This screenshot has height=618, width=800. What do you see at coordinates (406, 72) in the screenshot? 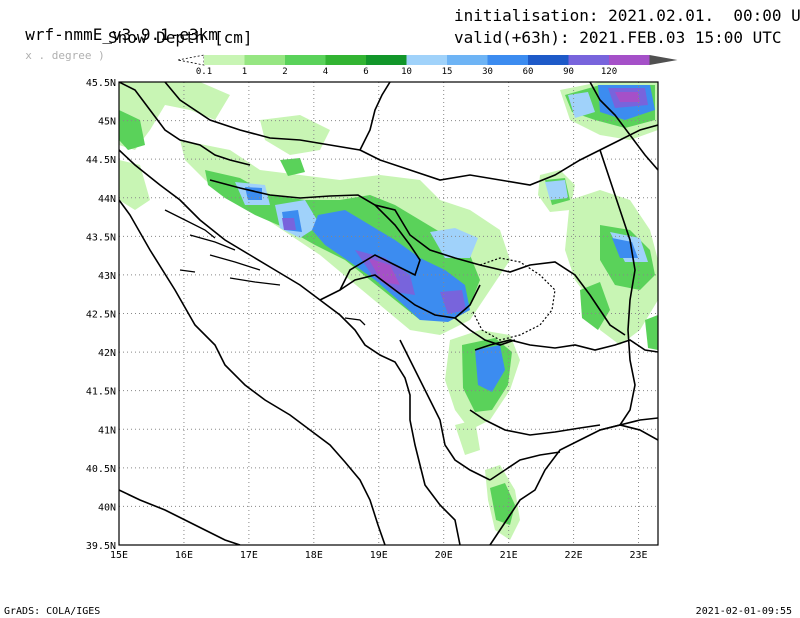
I see `legend-label-5: 10` at bounding box center [406, 72].